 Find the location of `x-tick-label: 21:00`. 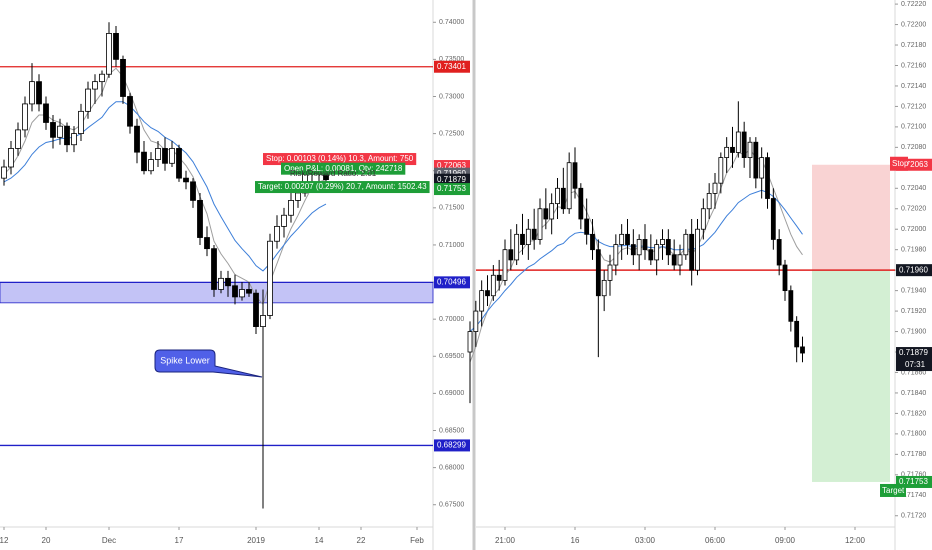

x-tick-label: 21:00 is located at coordinates (505, 540).